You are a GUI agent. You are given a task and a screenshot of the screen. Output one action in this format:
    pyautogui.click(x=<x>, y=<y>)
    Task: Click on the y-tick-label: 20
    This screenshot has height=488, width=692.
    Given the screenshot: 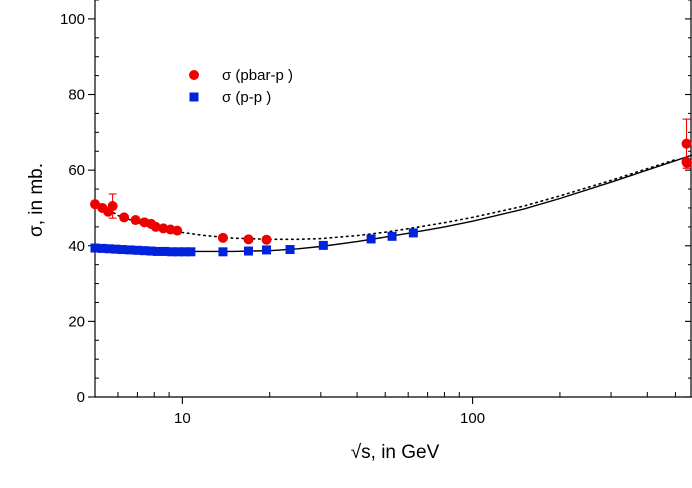 What is the action you would take?
    pyautogui.click(x=76, y=321)
    